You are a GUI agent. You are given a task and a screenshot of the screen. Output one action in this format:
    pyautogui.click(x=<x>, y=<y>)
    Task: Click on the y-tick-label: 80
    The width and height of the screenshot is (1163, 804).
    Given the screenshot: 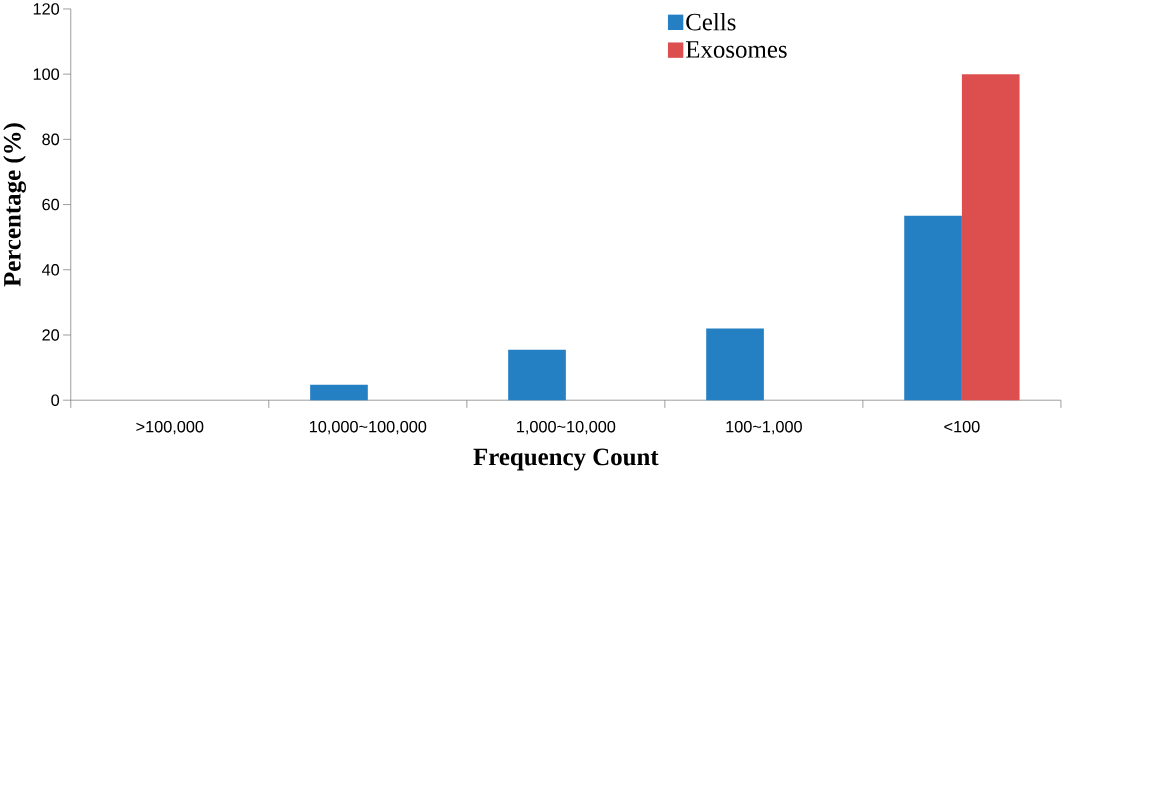 What is the action you would take?
    pyautogui.click(x=51, y=139)
    